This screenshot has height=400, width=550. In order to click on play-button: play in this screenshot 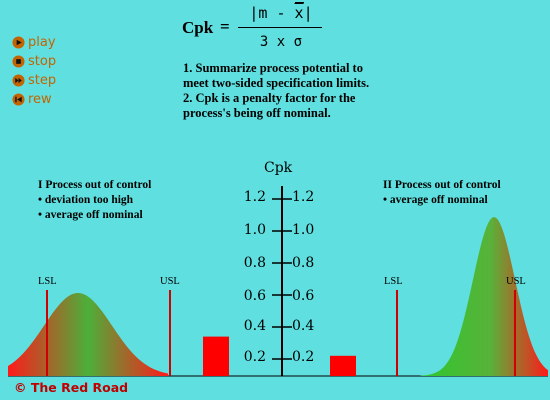, I will do `click(34, 42)`.